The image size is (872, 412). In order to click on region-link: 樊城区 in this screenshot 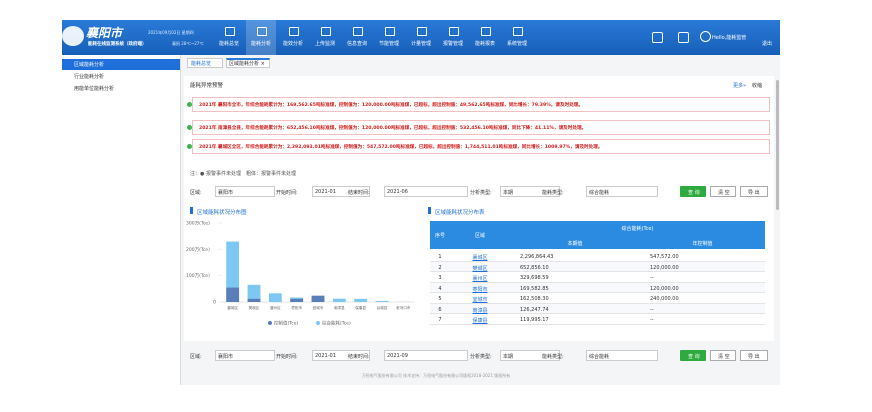, I will do `click(480, 268)`.